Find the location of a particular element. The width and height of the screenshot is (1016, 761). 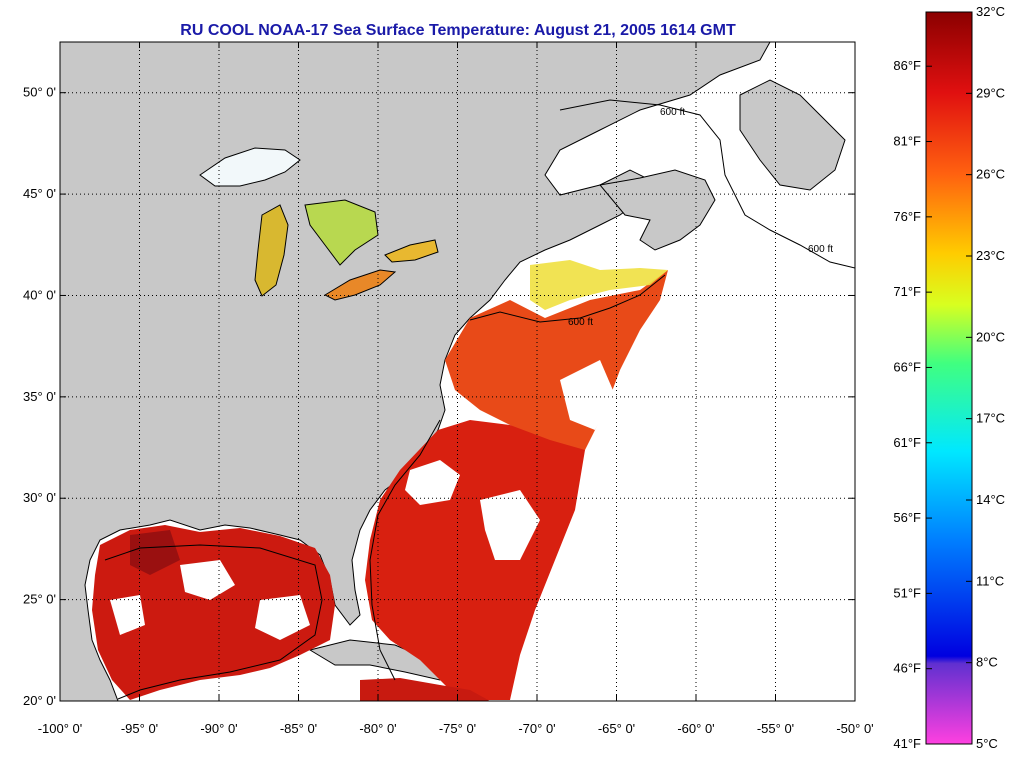

lon-label: -80° 0' is located at coordinates (377, 728).